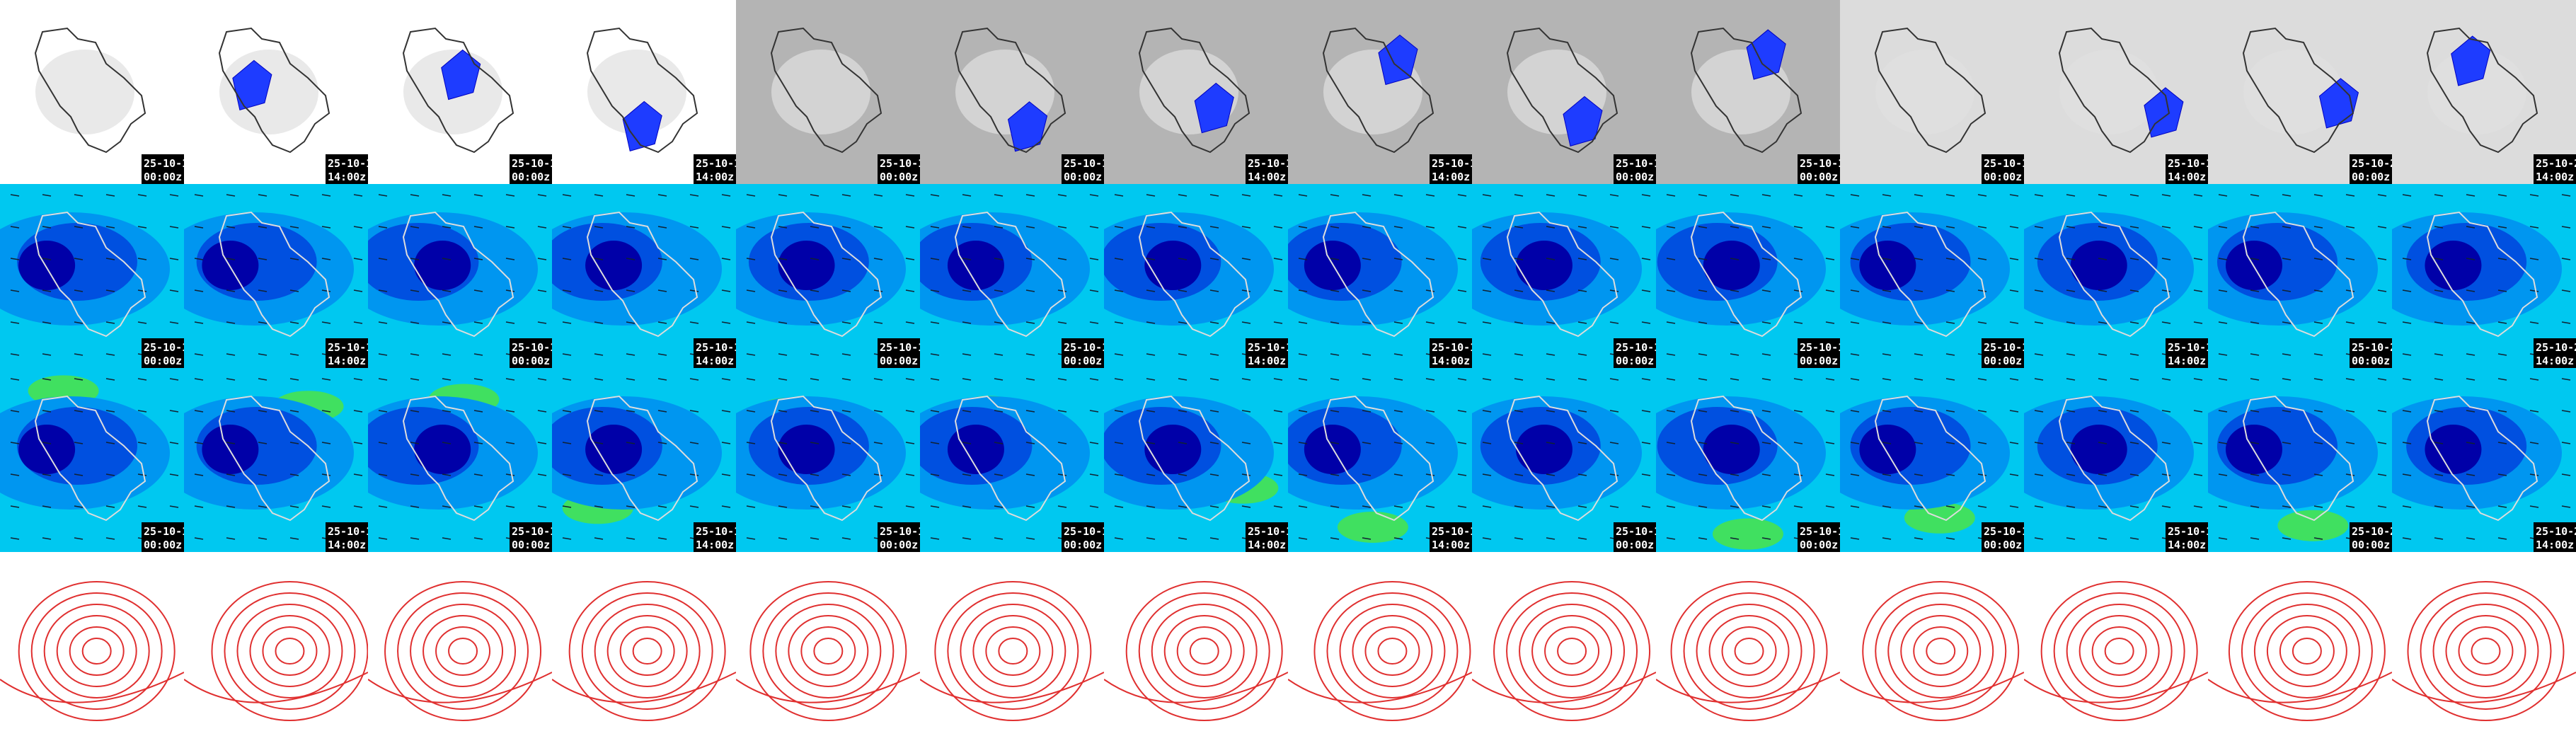  Describe the element at coordinates (1583, 121) in the screenshot. I see `precip-area` at that location.